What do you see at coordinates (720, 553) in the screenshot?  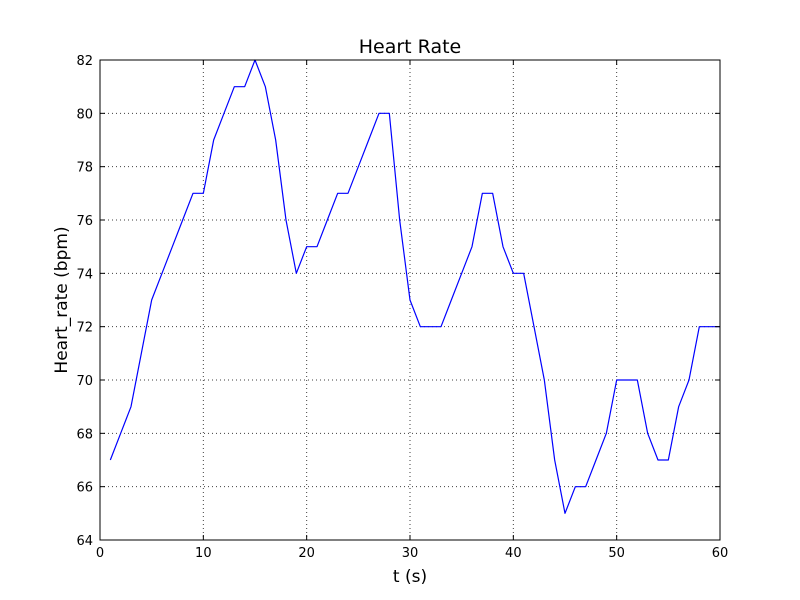 I see `x-tick-label: 60` at bounding box center [720, 553].